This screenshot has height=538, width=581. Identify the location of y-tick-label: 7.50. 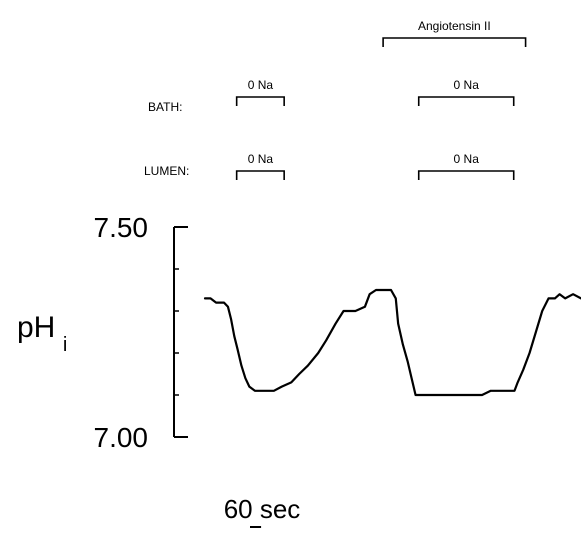
(121, 227).